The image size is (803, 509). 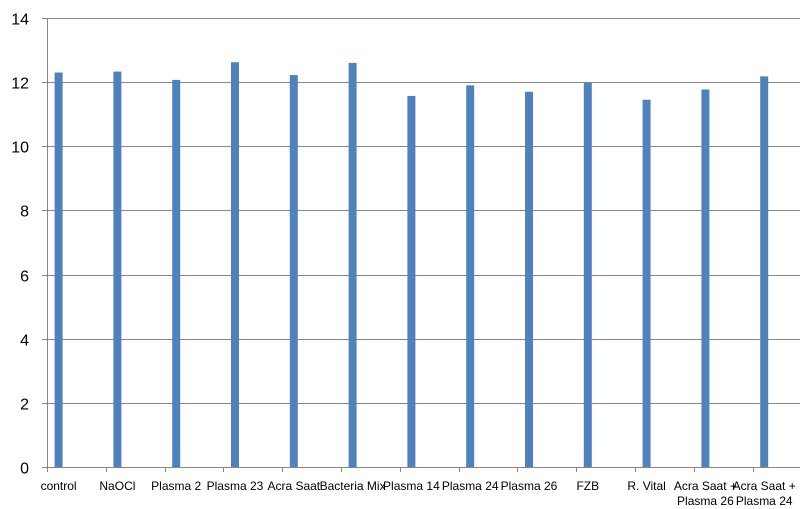 I want to click on y-tick-label: 4, so click(x=24, y=341).